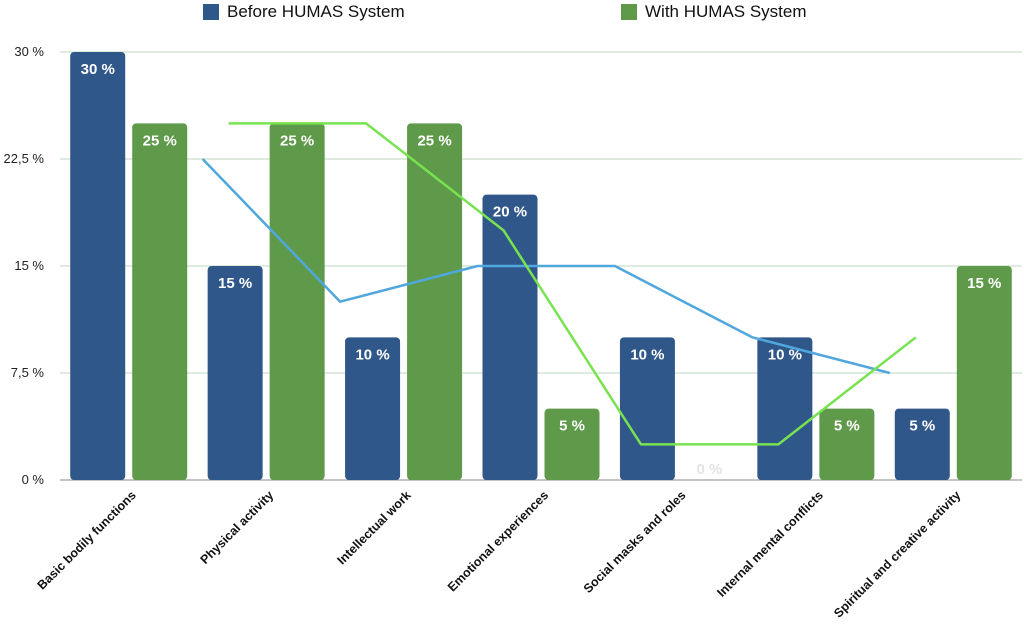  Describe the element at coordinates (629, 12) in the screenshot. I see `legend-swatch-with` at that location.